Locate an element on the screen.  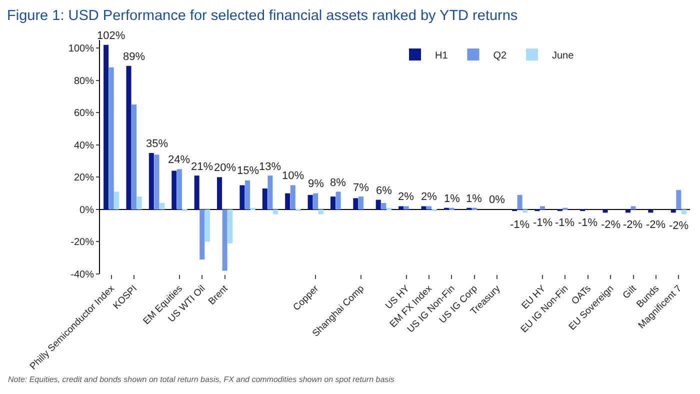
data-label: 89% is located at coordinates (134, 57).